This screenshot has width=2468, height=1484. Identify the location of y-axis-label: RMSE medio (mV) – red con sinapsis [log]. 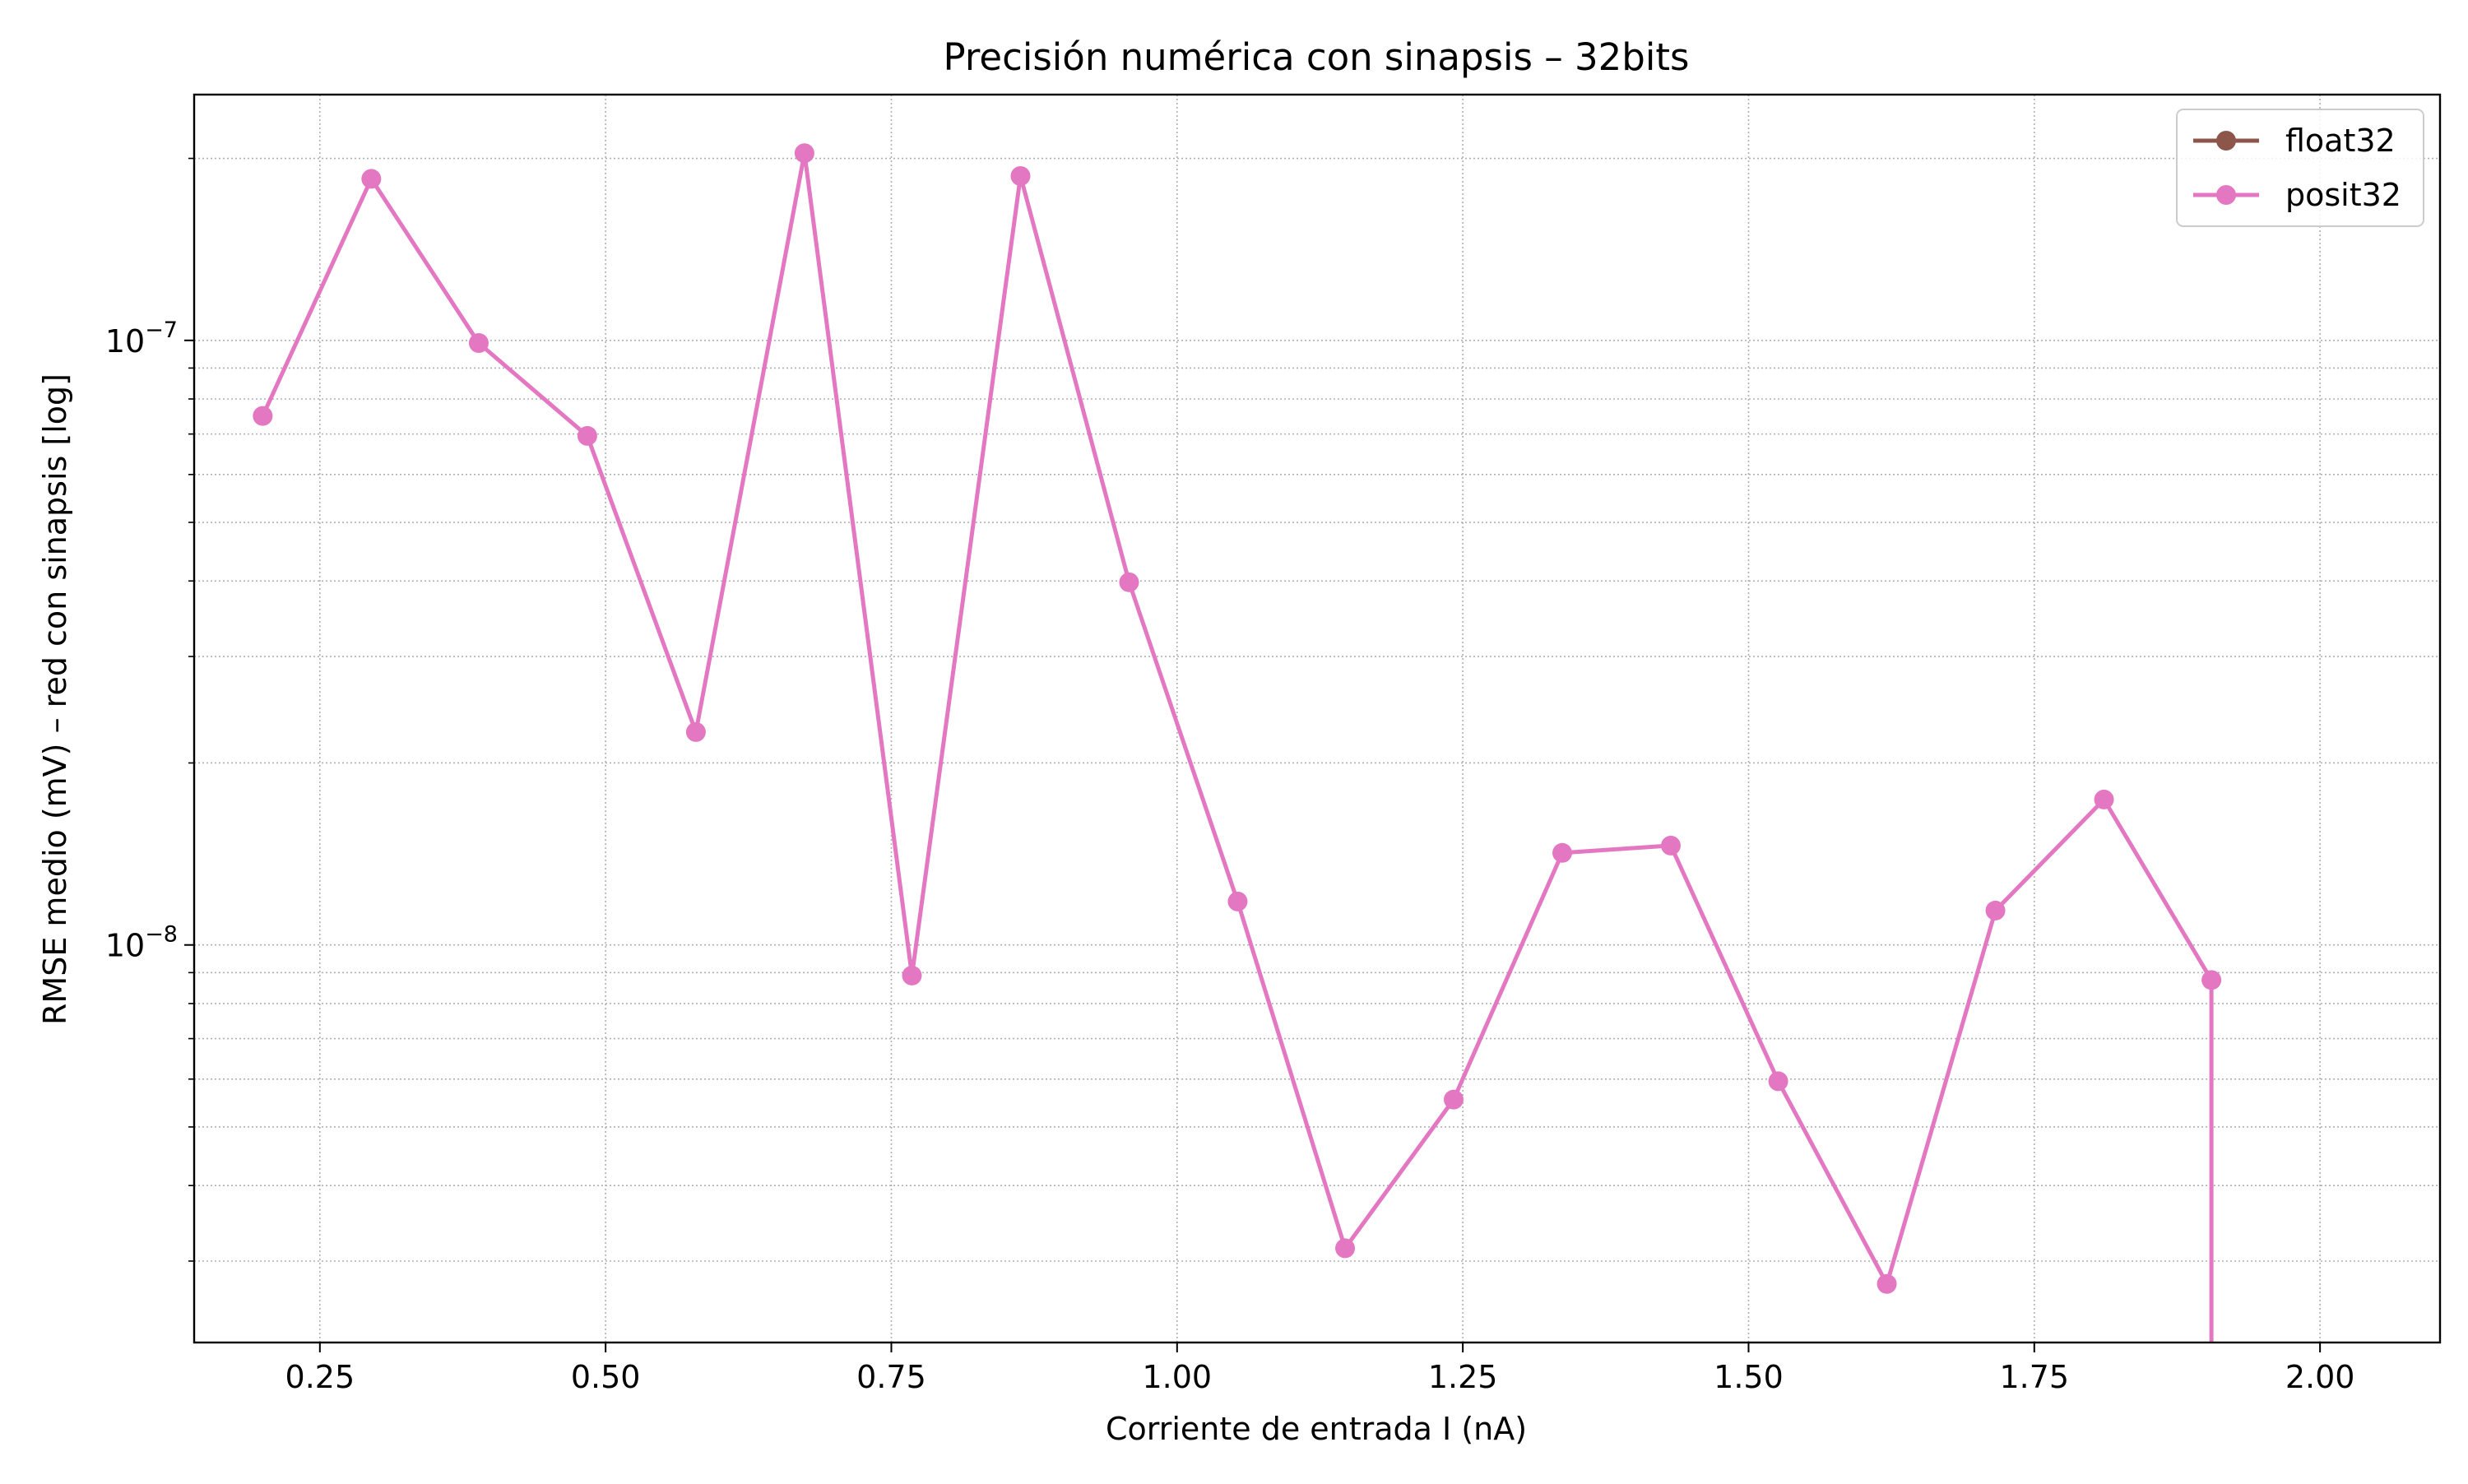
(55, 699).